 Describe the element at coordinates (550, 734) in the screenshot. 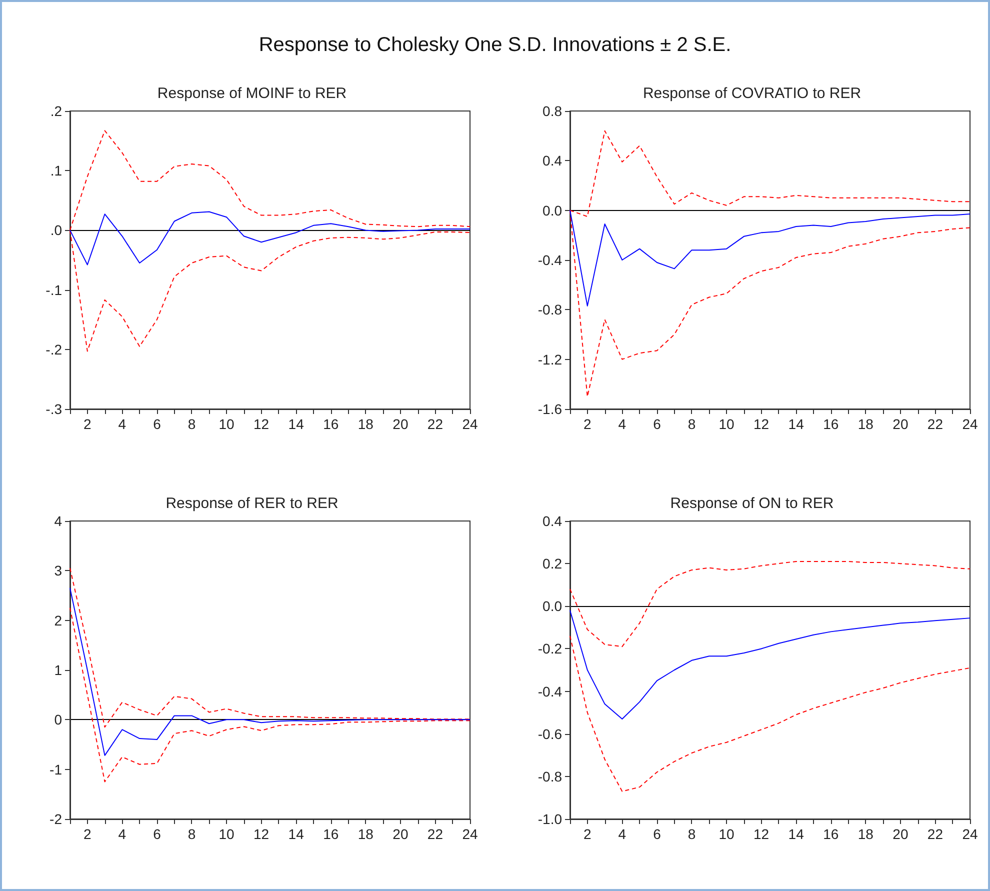

I see `y-tick-label: -0.6` at that location.